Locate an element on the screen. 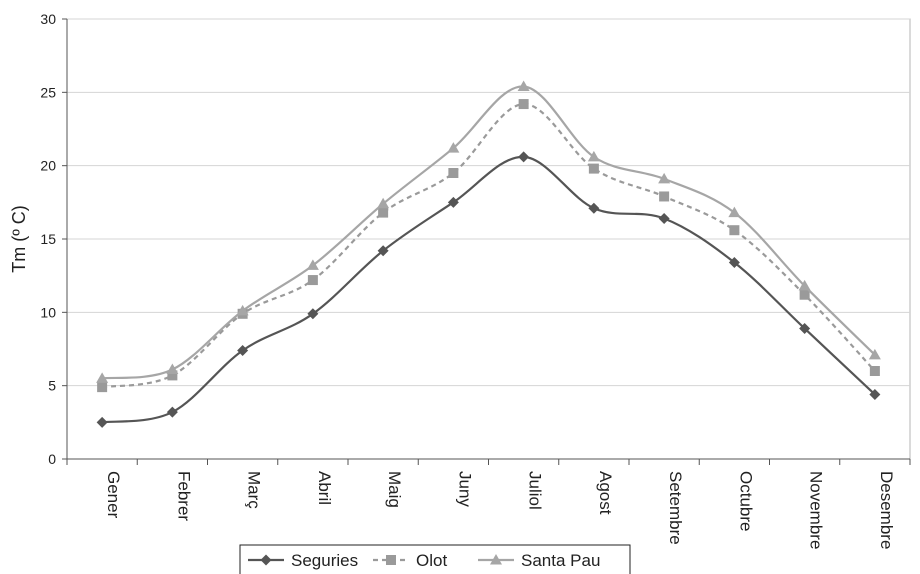  x-tick-label: Octubre is located at coordinates (745, 501).